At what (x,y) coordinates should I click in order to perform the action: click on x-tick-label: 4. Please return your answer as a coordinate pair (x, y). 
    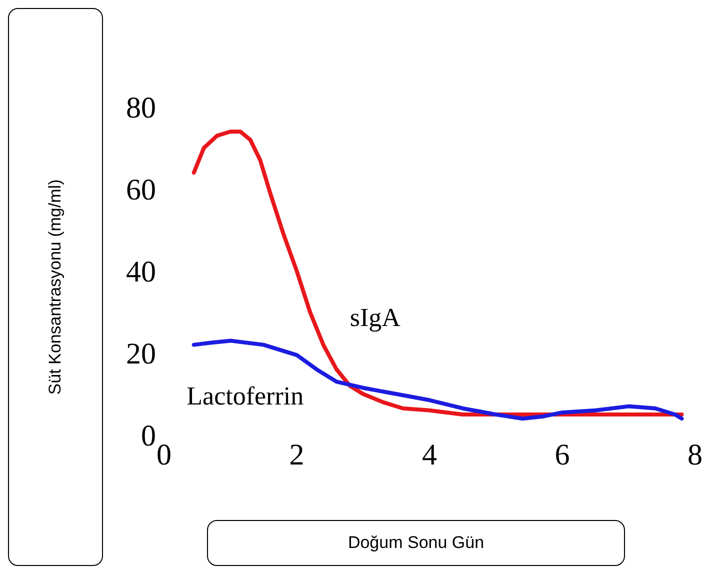
    Looking at the image, I should click on (429, 455).